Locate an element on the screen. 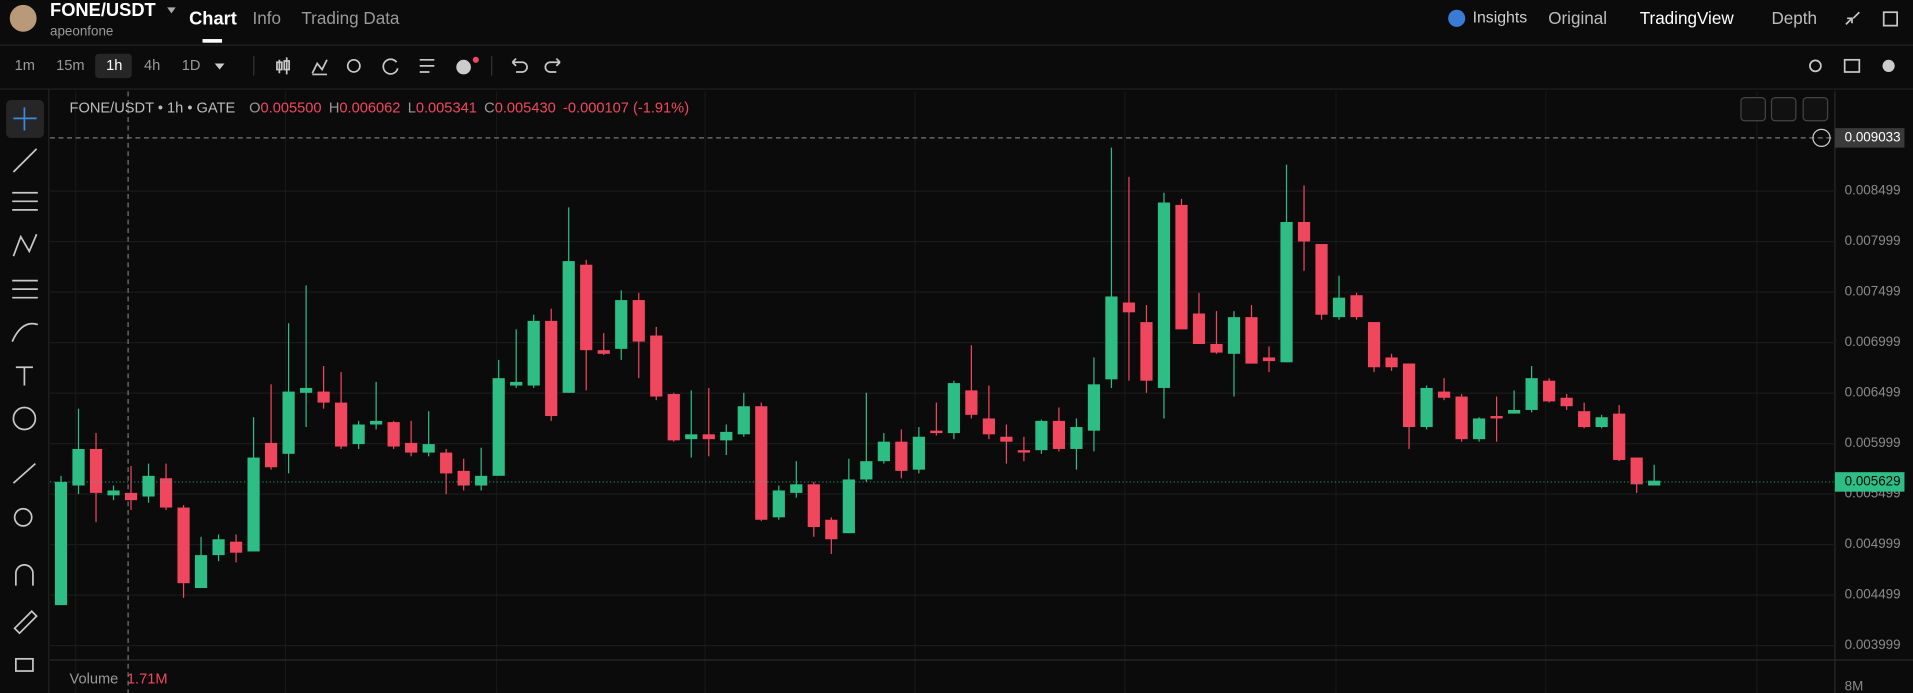 The height and width of the screenshot is (693, 1913). volume-value: 1.71M is located at coordinates (147, 679).